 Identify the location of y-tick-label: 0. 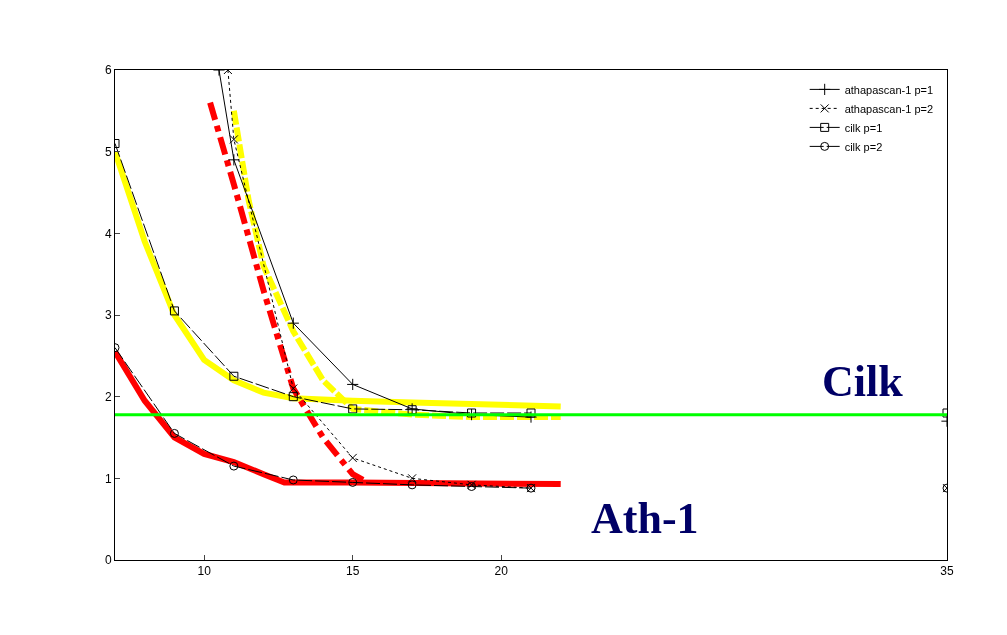
(108, 560).